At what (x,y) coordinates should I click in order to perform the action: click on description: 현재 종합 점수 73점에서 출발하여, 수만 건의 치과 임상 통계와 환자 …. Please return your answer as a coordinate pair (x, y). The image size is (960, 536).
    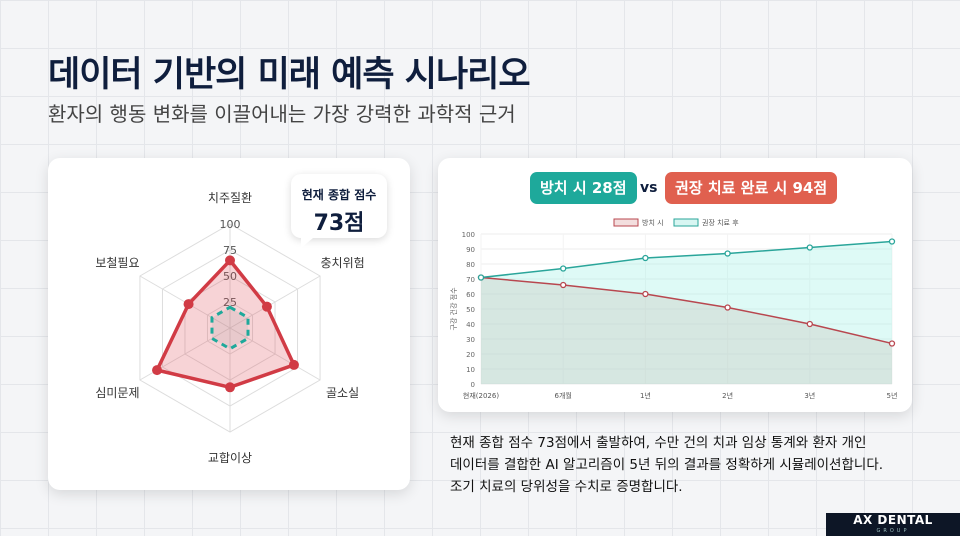
    Looking at the image, I should click on (666, 465).